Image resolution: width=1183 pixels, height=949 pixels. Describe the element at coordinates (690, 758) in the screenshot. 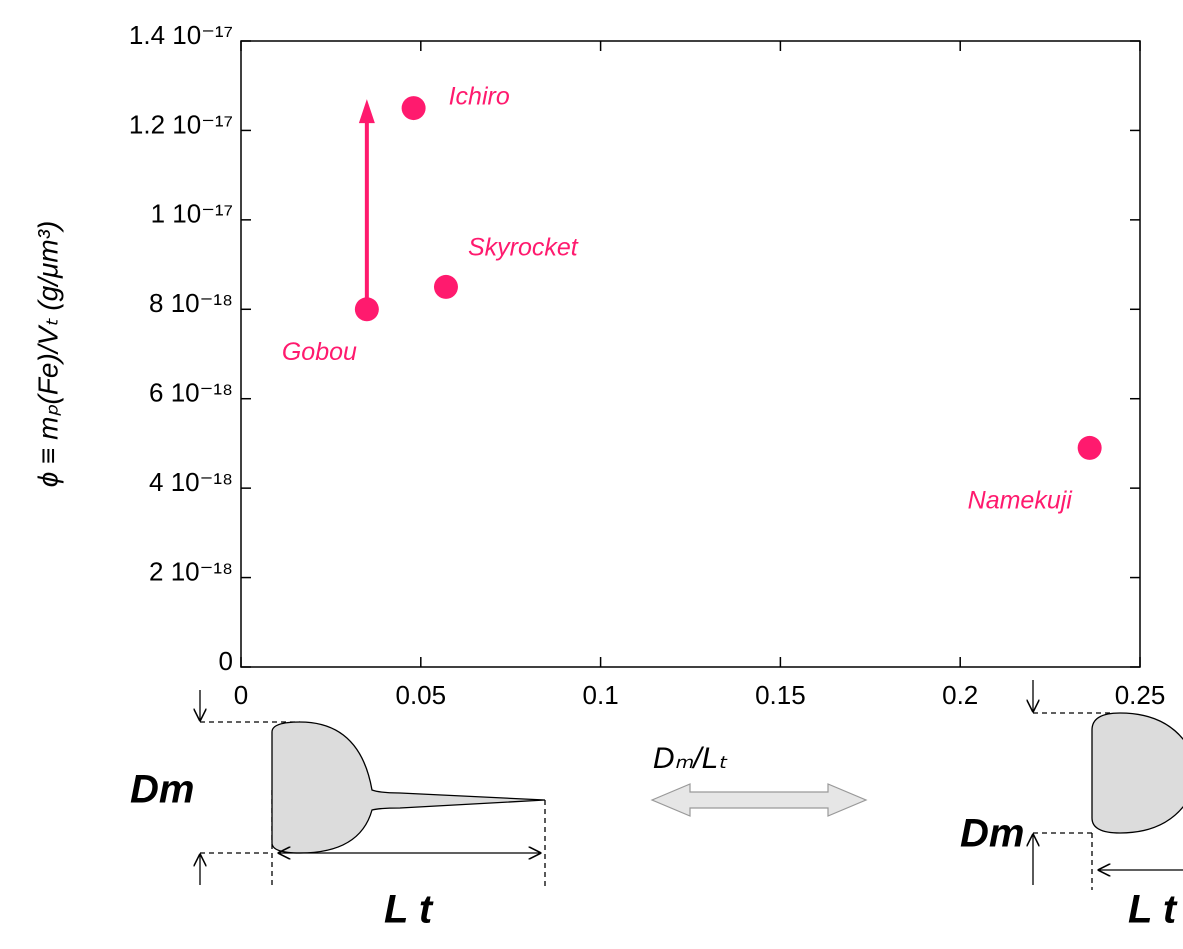

I see `x-axis-label: Dₘ/Lₜ` at that location.